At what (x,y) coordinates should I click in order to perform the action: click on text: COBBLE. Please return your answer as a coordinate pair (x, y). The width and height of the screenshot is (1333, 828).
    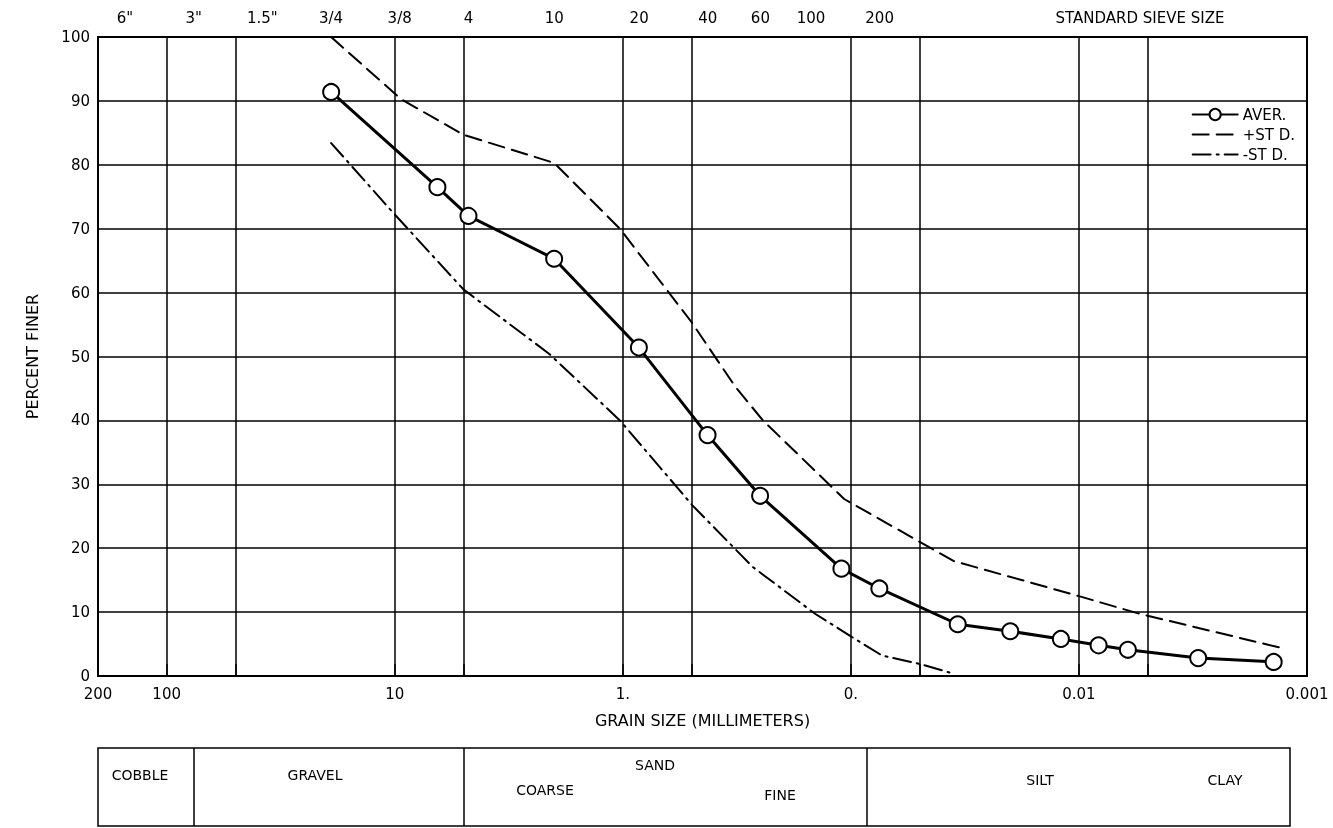
    Looking at the image, I should click on (140, 775).